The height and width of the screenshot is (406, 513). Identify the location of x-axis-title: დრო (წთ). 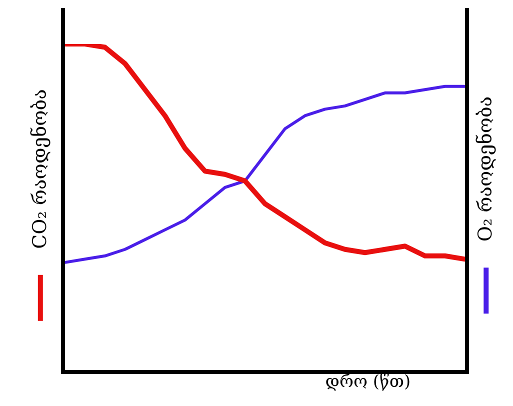
(368, 382).